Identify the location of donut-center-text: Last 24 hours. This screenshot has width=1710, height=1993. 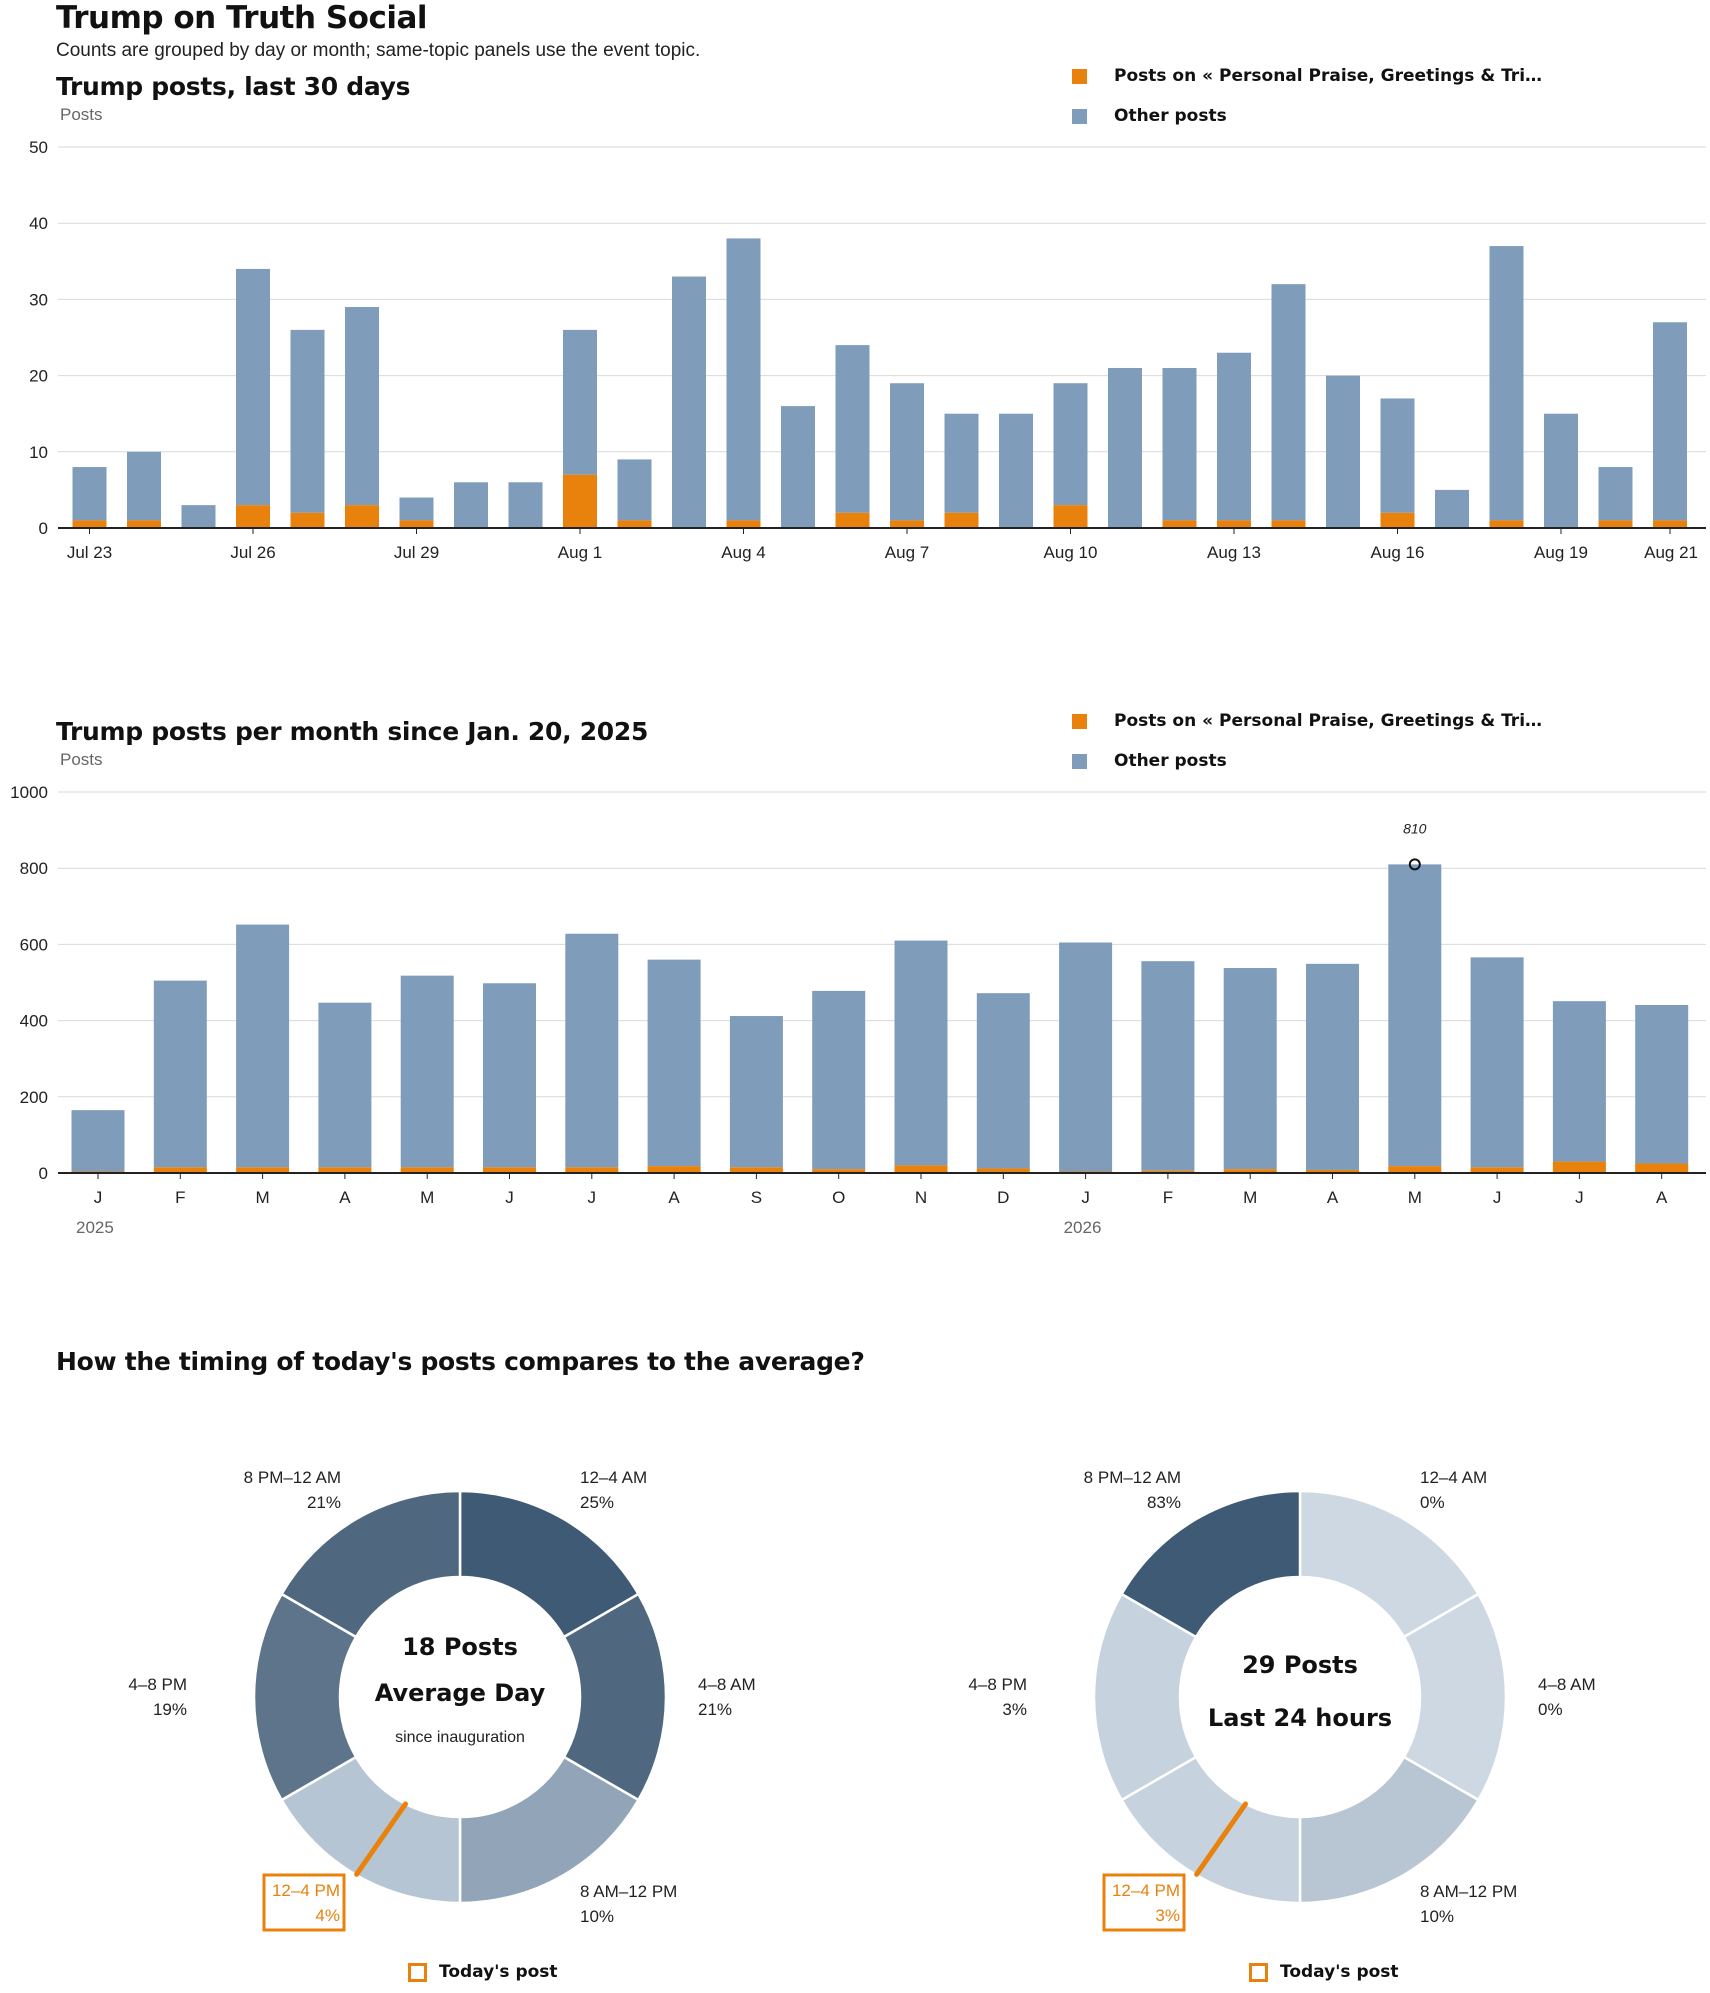
(1300, 1718).